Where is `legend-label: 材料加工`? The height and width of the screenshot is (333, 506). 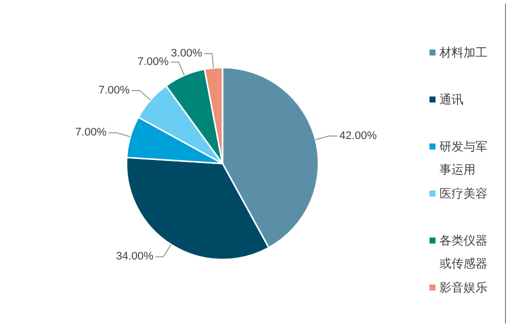
legend-label: 材料加工 is located at coordinates (463, 53).